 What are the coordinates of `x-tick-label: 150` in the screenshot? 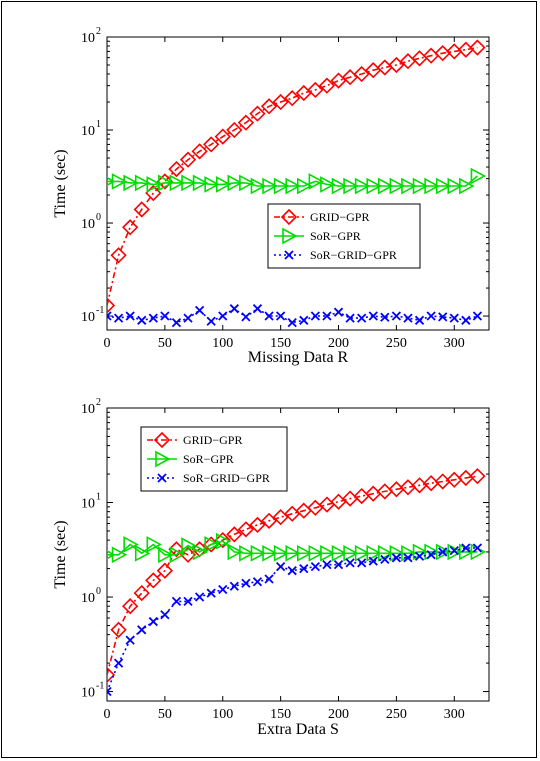 It's located at (280, 714).